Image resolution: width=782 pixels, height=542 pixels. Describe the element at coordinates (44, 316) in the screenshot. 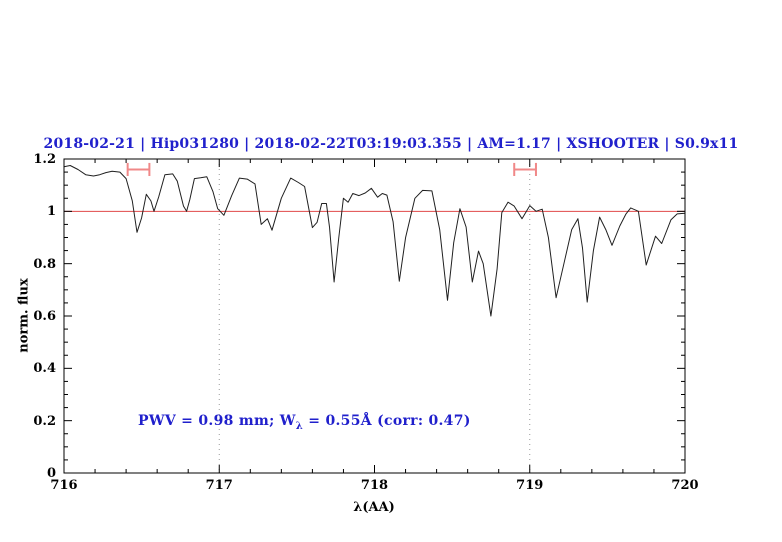

I see `y-tick-label: 0.6` at that location.